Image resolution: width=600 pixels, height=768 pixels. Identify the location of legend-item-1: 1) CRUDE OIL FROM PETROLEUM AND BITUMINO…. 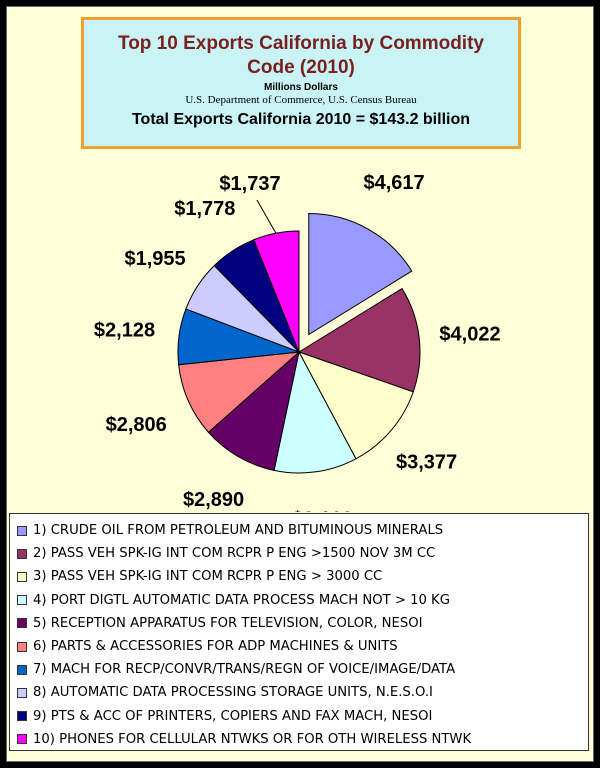
(299, 530).